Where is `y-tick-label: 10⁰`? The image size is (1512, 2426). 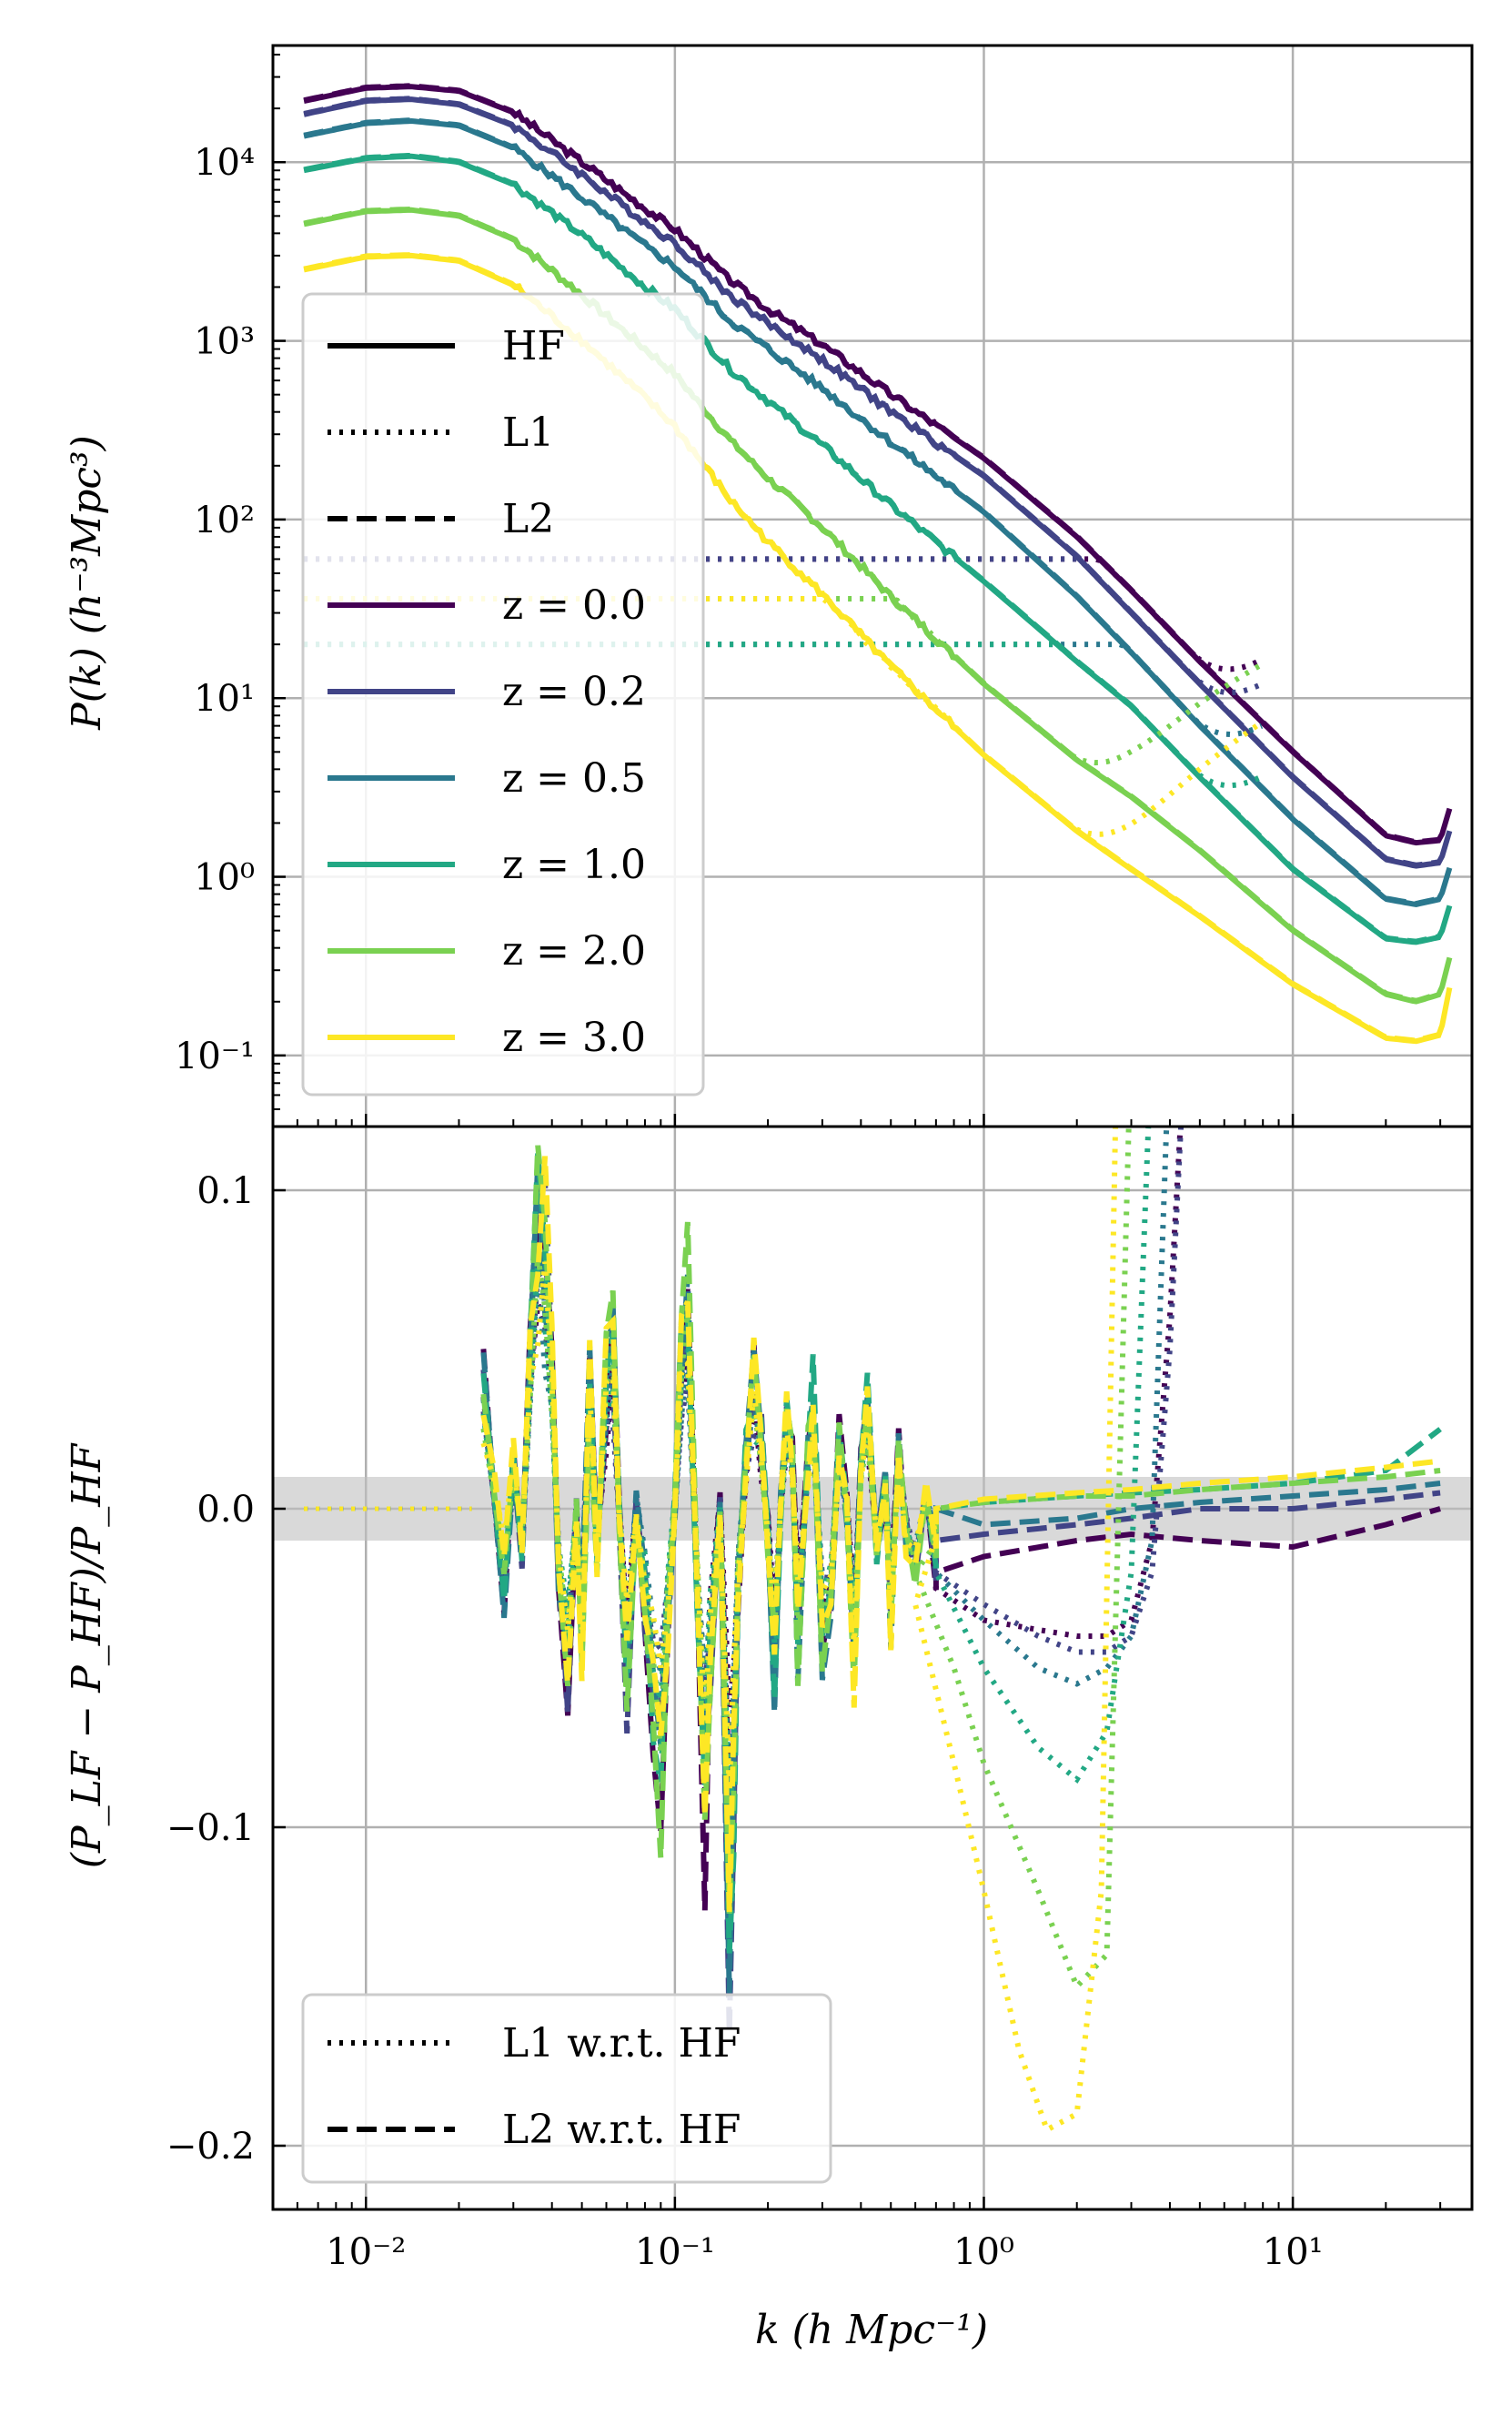
y-tick-label: 10⁰ is located at coordinates (225, 878).